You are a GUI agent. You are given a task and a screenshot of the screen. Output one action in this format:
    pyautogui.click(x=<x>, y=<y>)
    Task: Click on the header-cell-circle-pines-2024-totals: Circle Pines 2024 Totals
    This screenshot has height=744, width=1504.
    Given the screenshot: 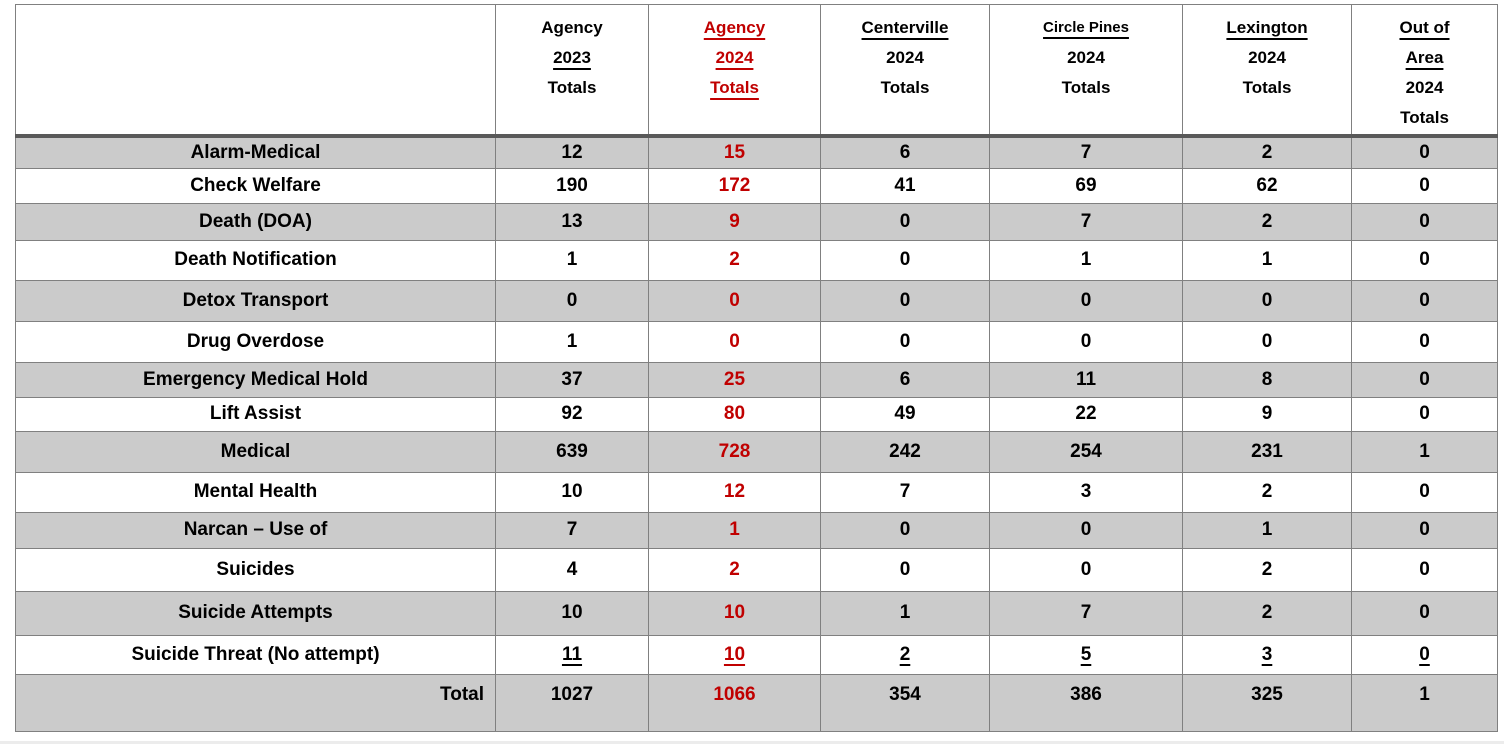 What is the action you would take?
    pyautogui.click(x=1086, y=71)
    